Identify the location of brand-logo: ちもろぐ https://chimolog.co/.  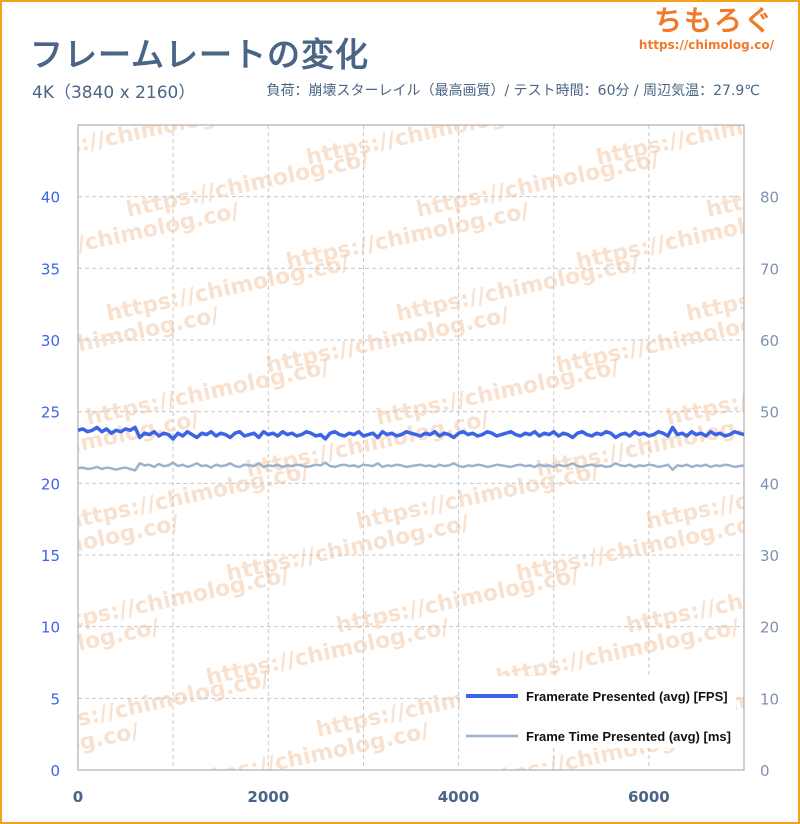
(706, 28).